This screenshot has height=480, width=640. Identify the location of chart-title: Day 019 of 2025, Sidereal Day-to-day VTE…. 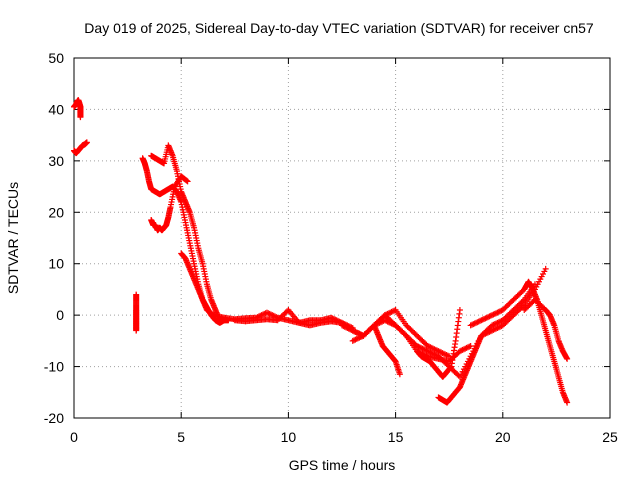
(339, 28).